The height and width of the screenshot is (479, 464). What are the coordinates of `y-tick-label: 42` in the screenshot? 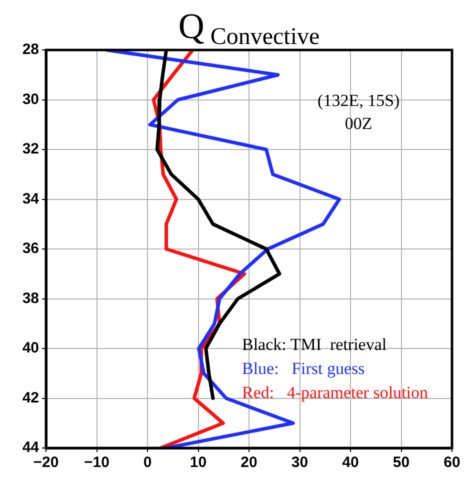 It's located at (30, 397).